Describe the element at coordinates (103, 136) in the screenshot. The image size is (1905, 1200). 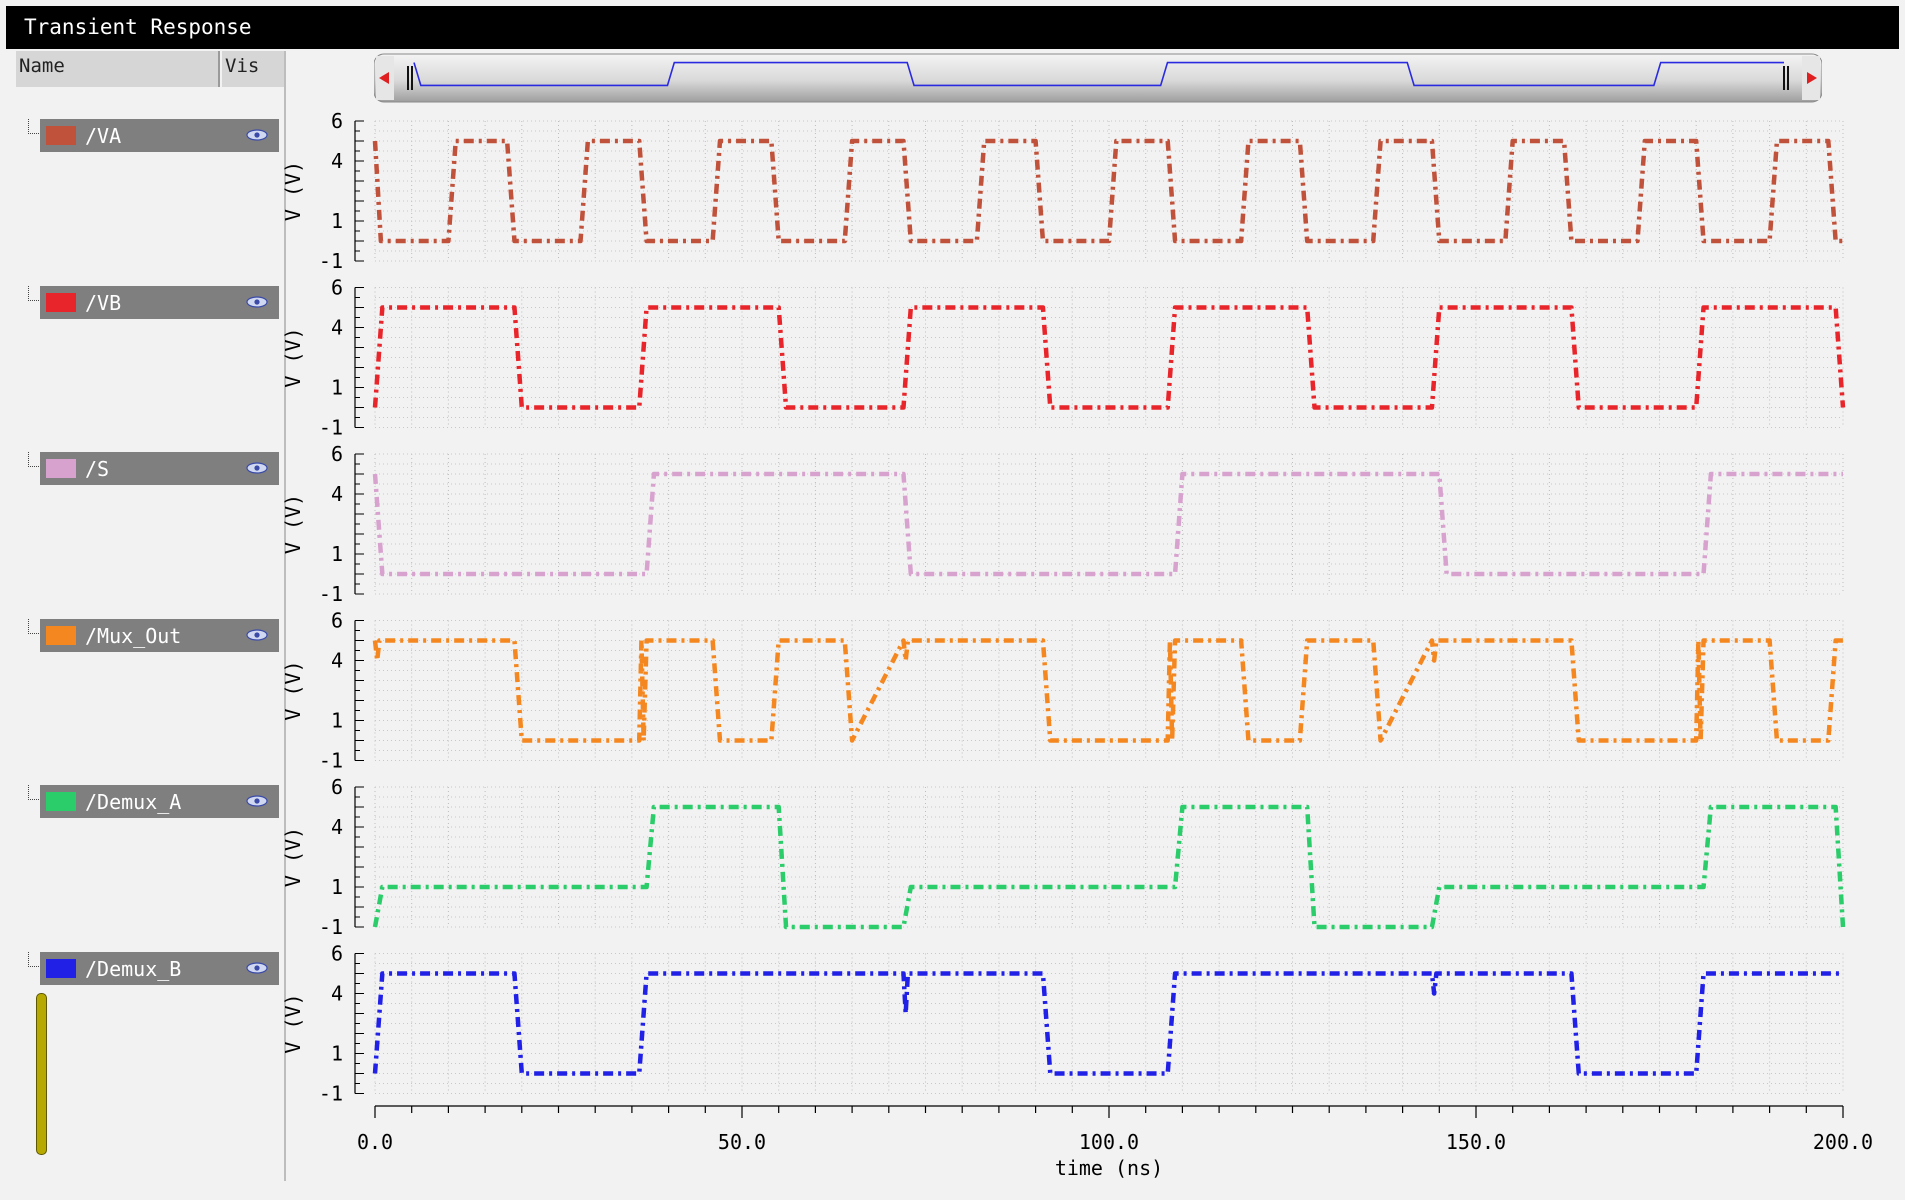
I see `signal-name: /VA` at that location.